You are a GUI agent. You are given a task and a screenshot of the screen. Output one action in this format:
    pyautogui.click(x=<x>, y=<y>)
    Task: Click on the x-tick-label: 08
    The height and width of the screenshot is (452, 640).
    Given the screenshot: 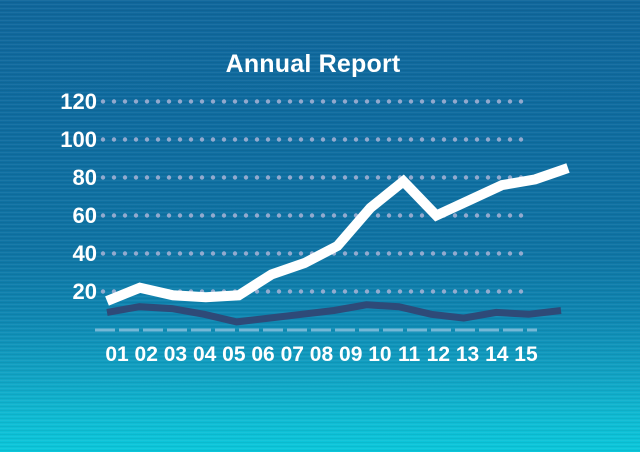 What is the action you would take?
    pyautogui.click(x=321, y=354)
    